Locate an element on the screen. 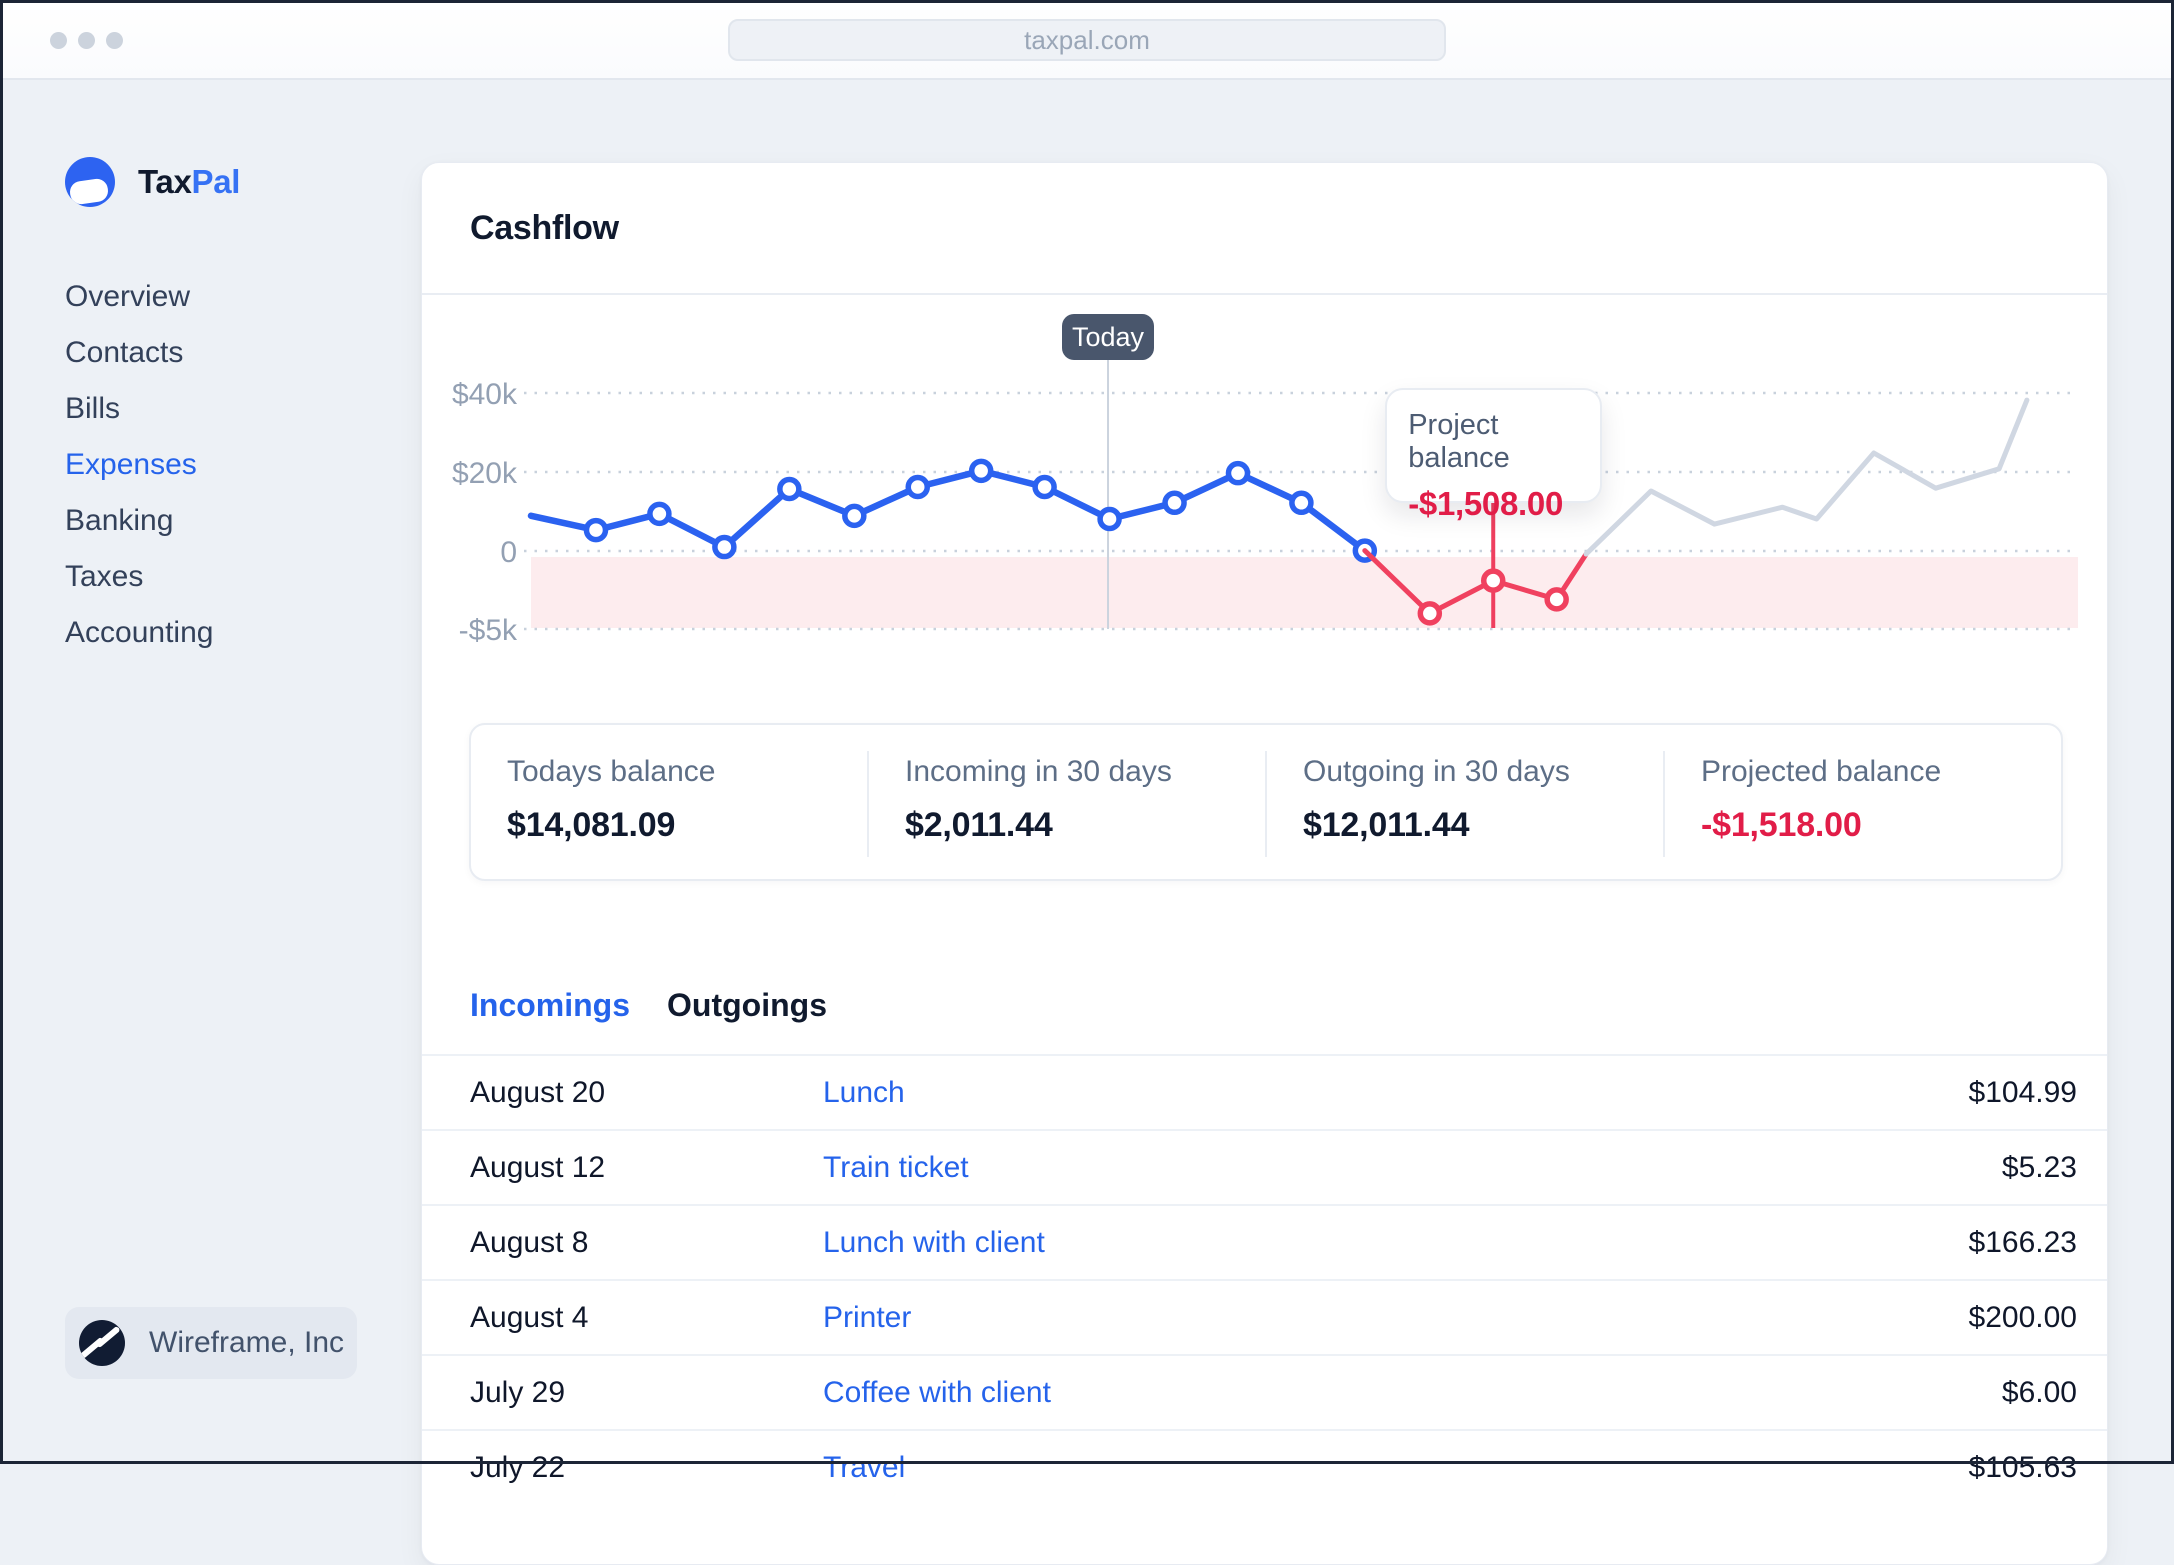  url-bar: taxpal.com is located at coordinates (1087, 40).